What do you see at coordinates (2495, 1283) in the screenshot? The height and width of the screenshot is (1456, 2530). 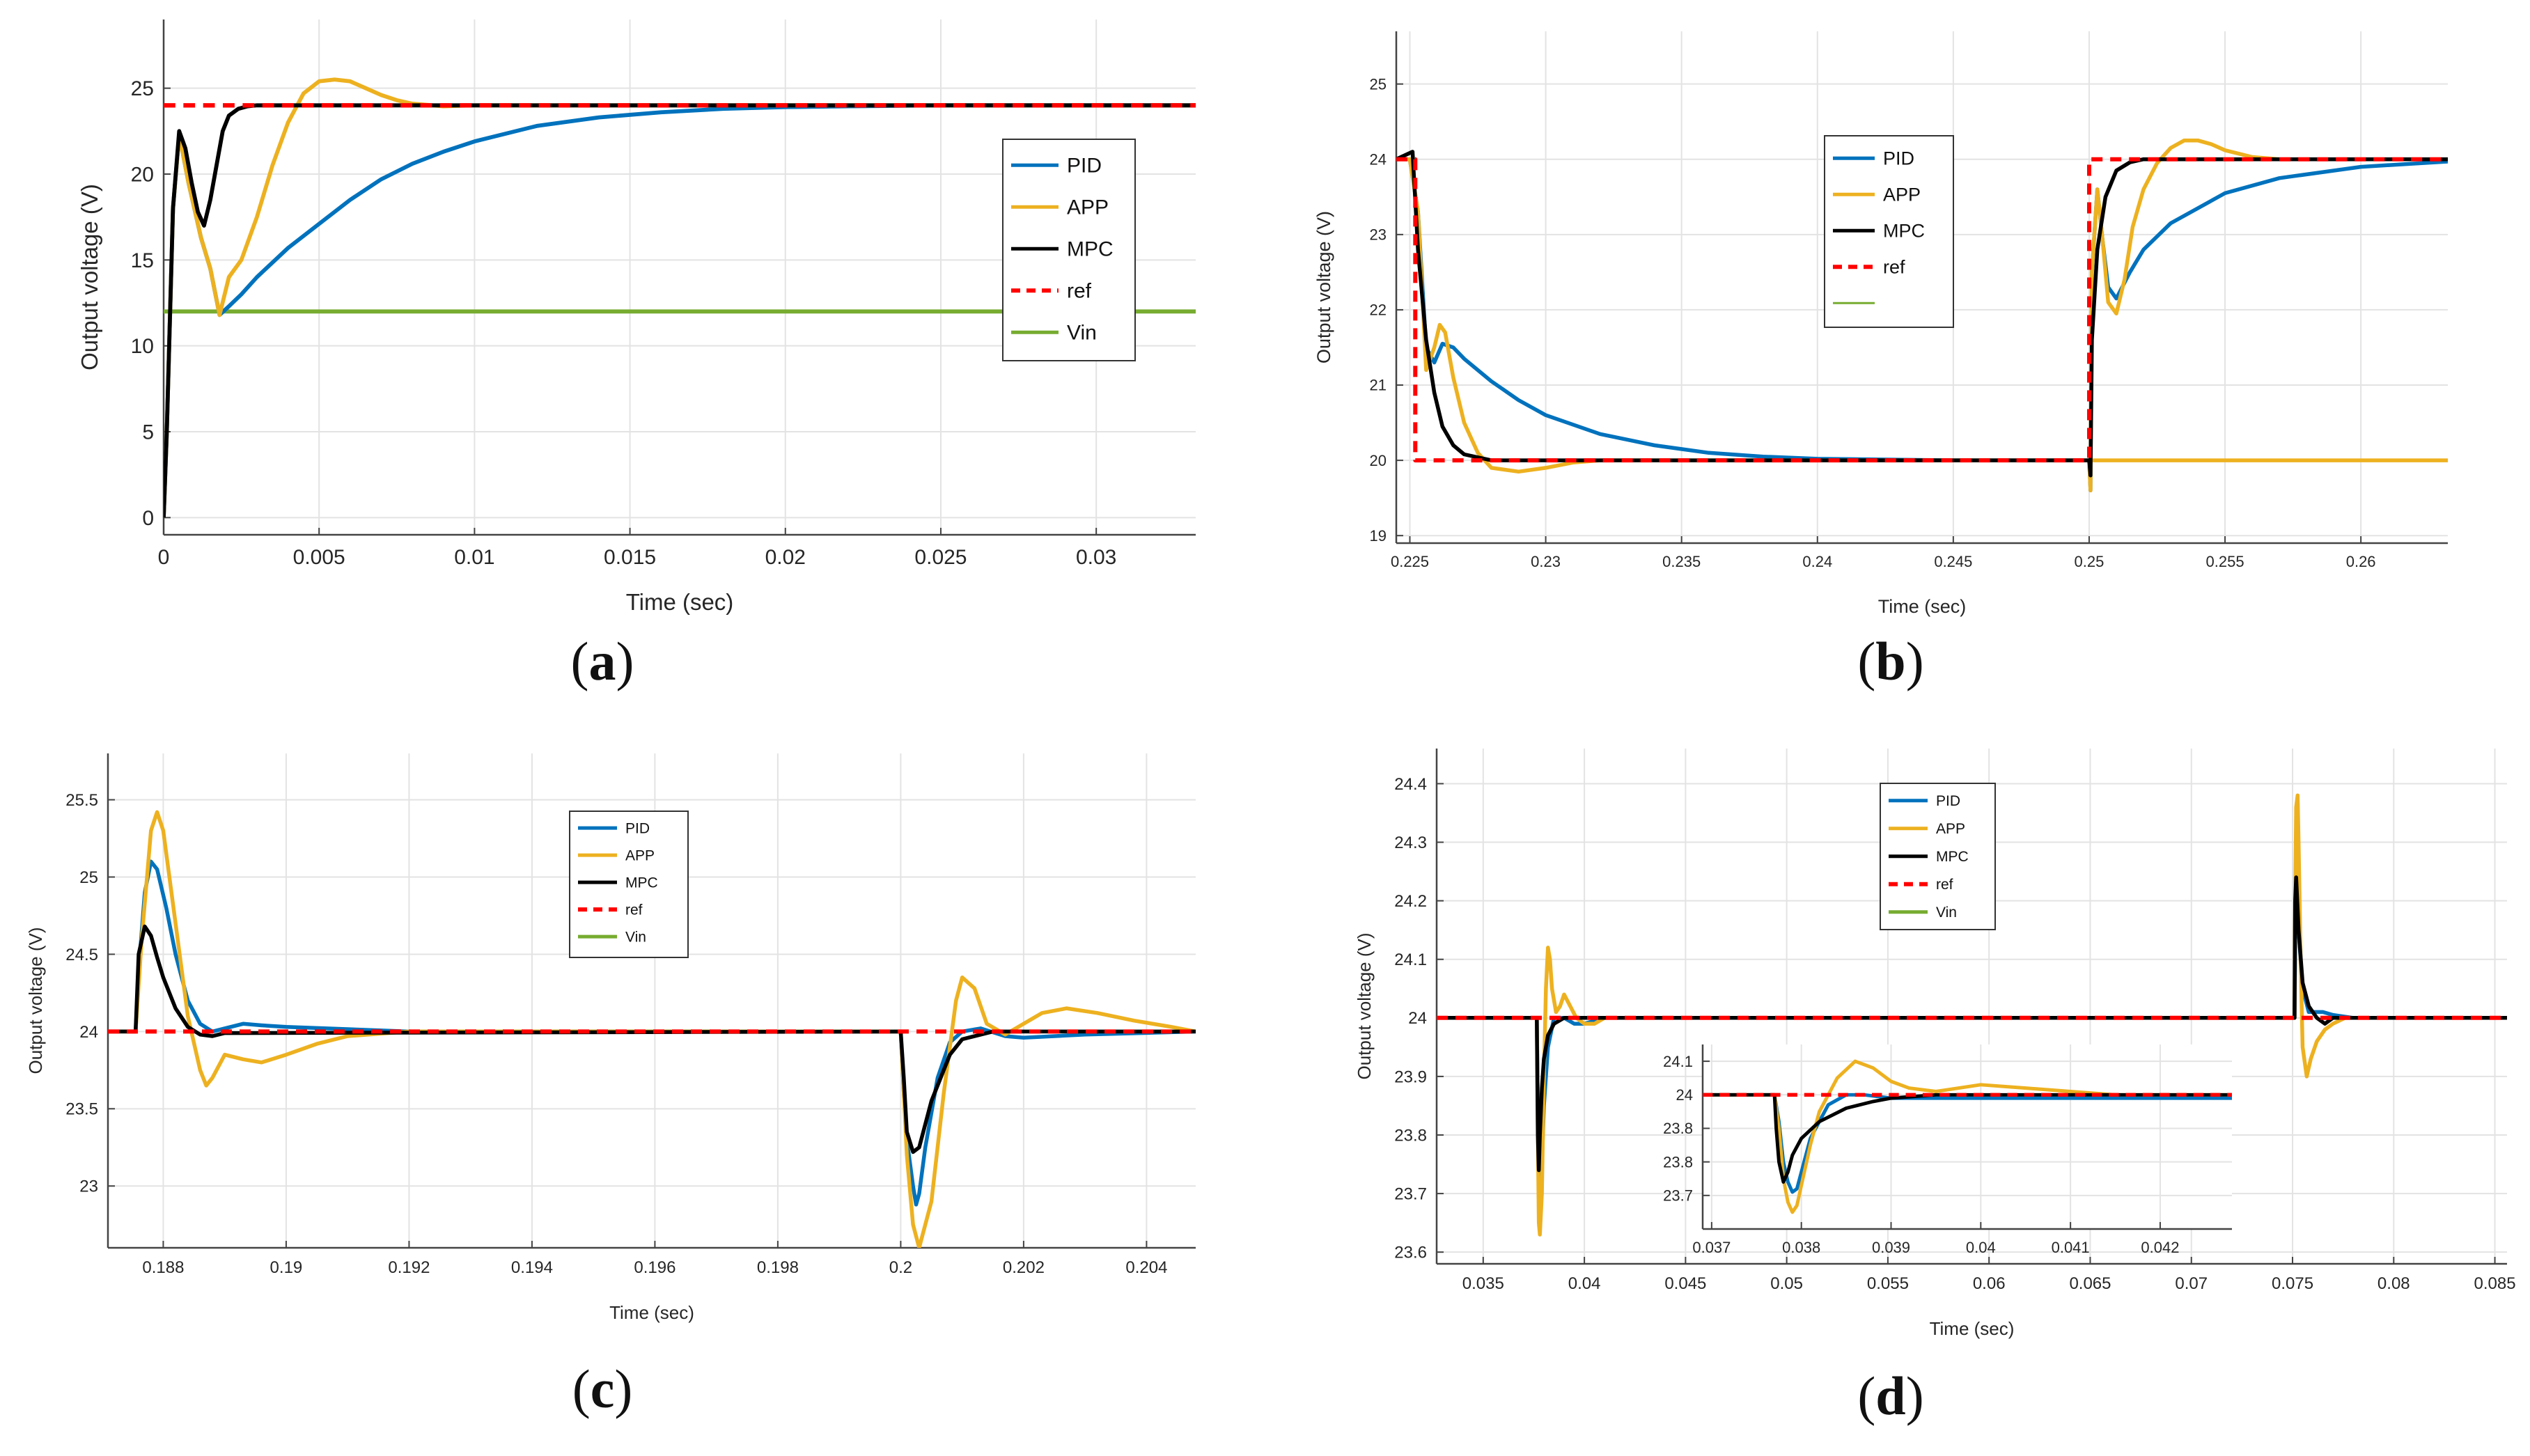 I see `x-tick-label: 0.085` at bounding box center [2495, 1283].